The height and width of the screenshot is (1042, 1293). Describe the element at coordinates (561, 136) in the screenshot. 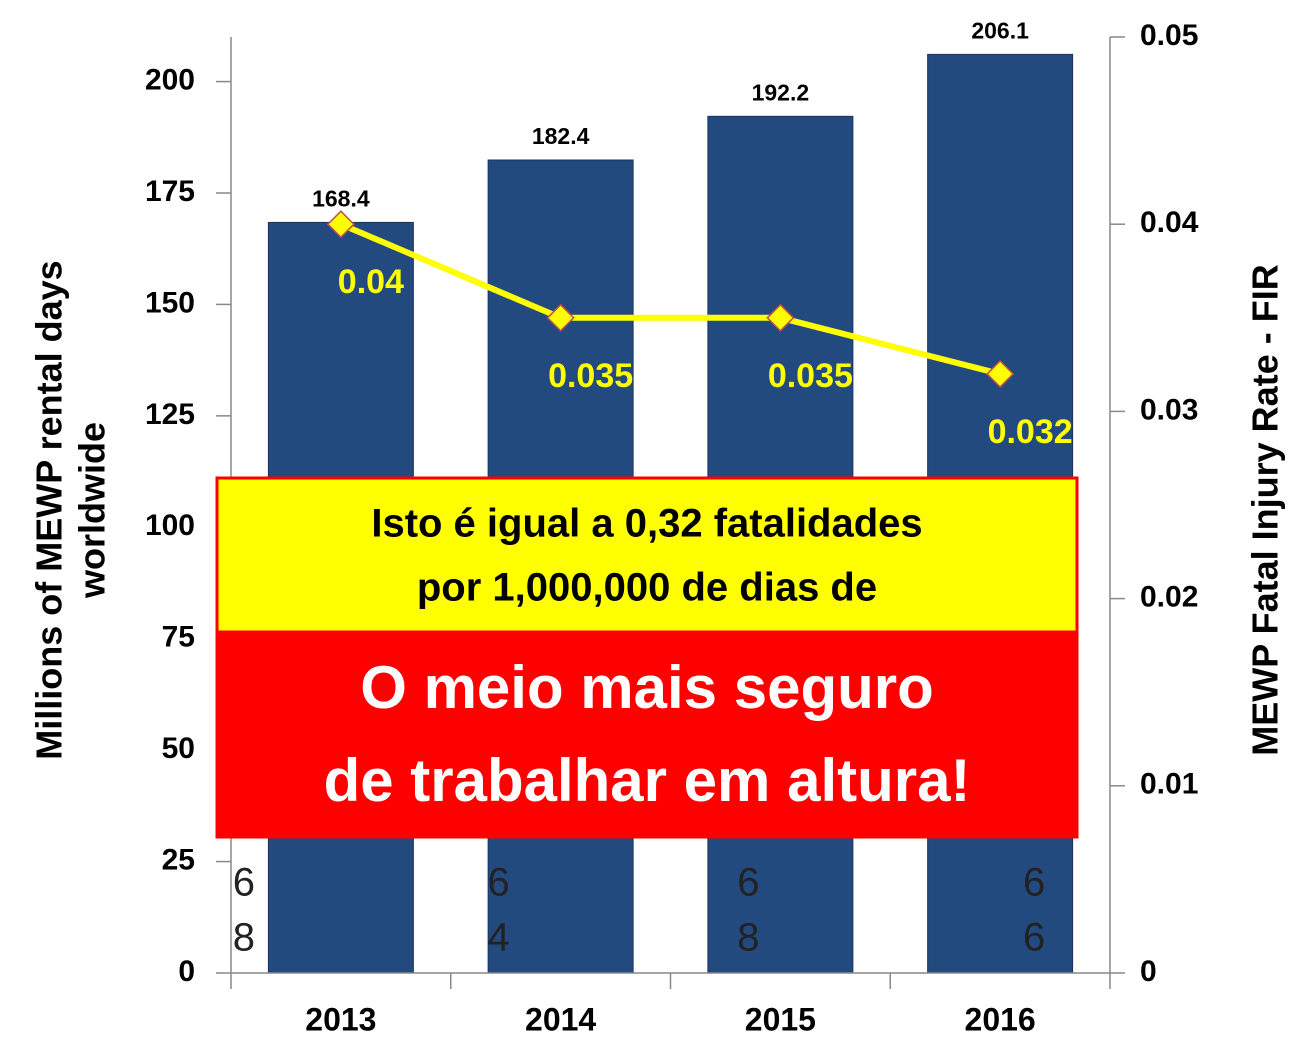

I see `bar-value-label: 182.4` at that location.